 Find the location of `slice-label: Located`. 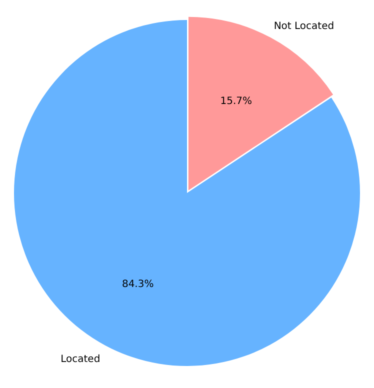

slice-label: Located is located at coordinates (80, 360).